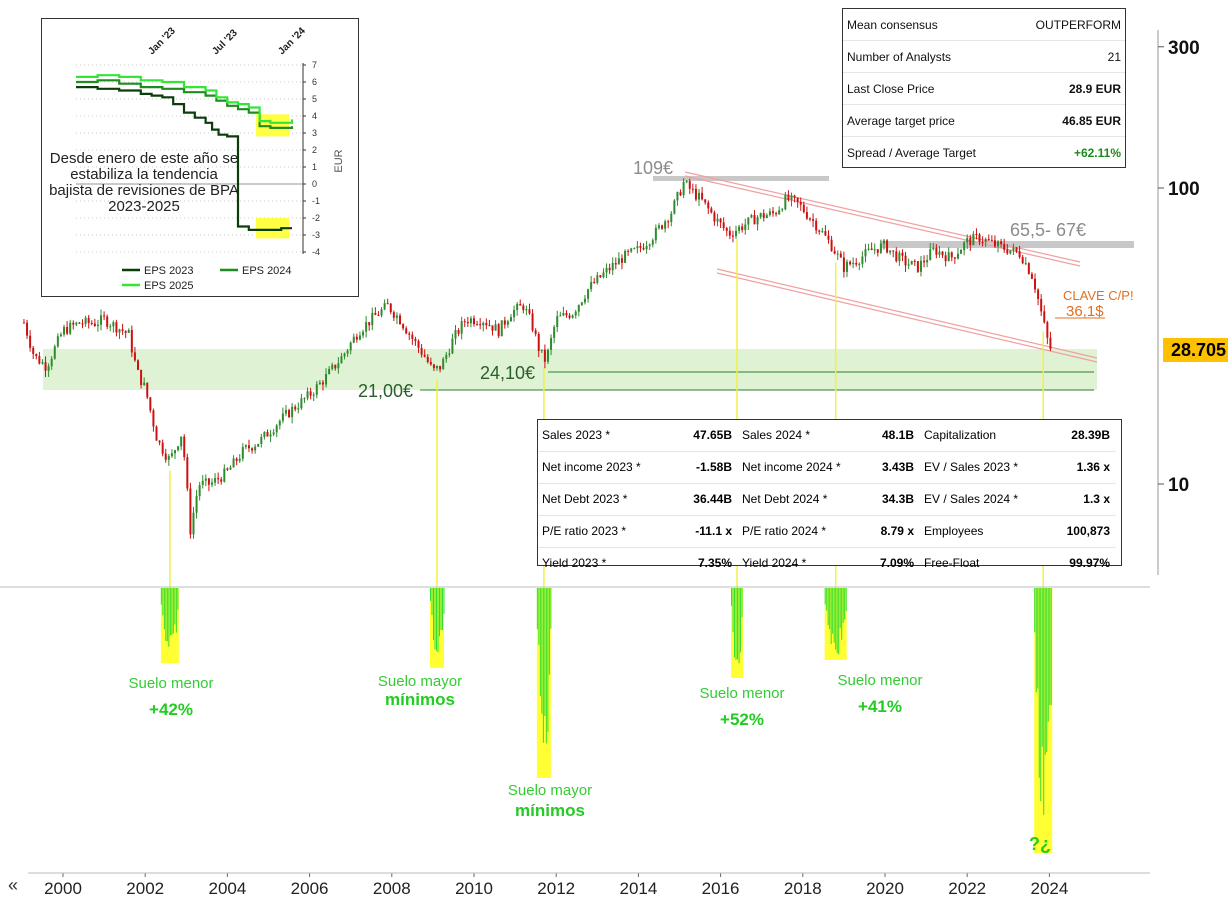 The height and width of the screenshot is (899, 1228). Describe the element at coordinates (892, 24) in the screenshot. I see `consensus-label: Mean consensus` at that location.